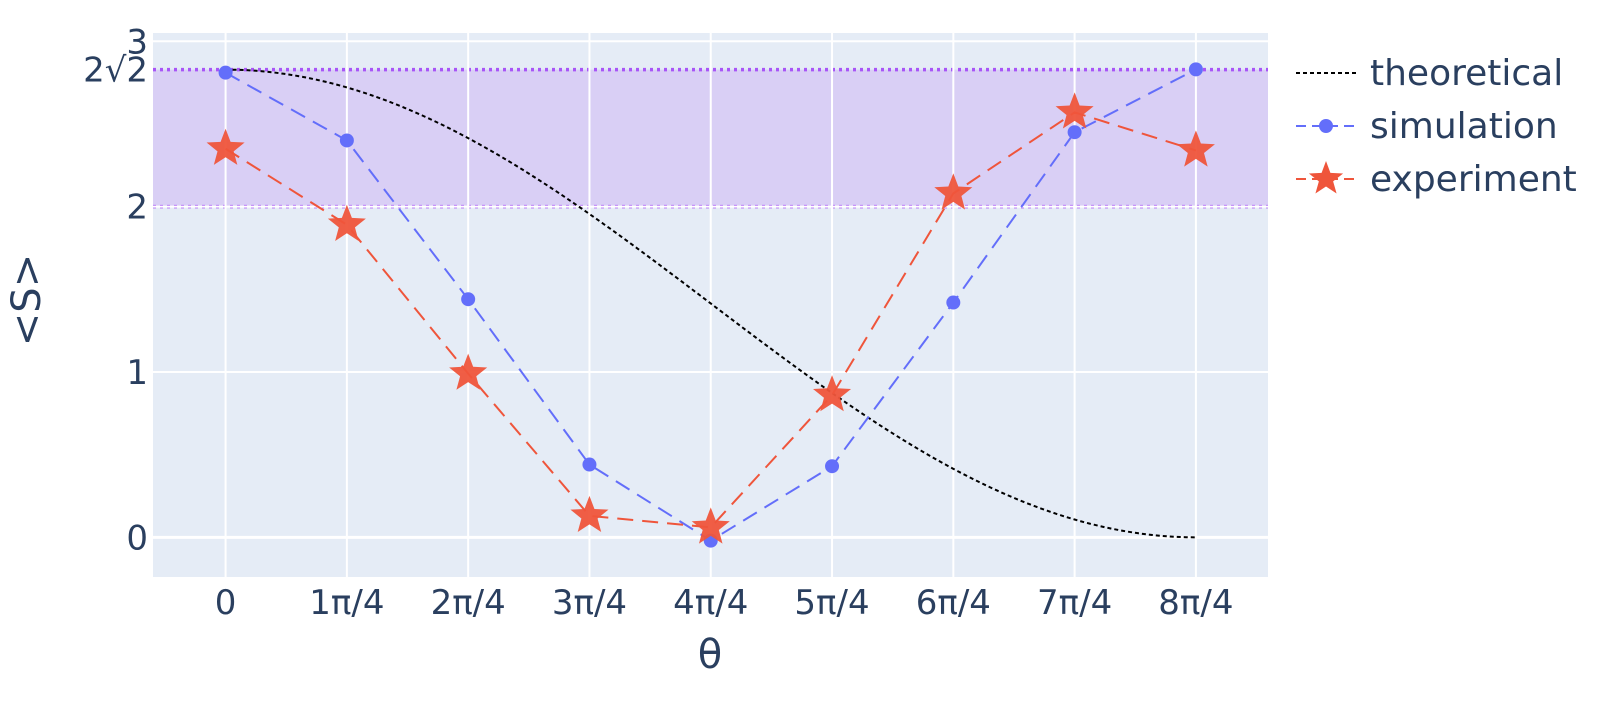 Image resolution: width=1600 pixels, height=704 pixels. I want to click on legend-item-simulation: simulation, so click(1427, 126).